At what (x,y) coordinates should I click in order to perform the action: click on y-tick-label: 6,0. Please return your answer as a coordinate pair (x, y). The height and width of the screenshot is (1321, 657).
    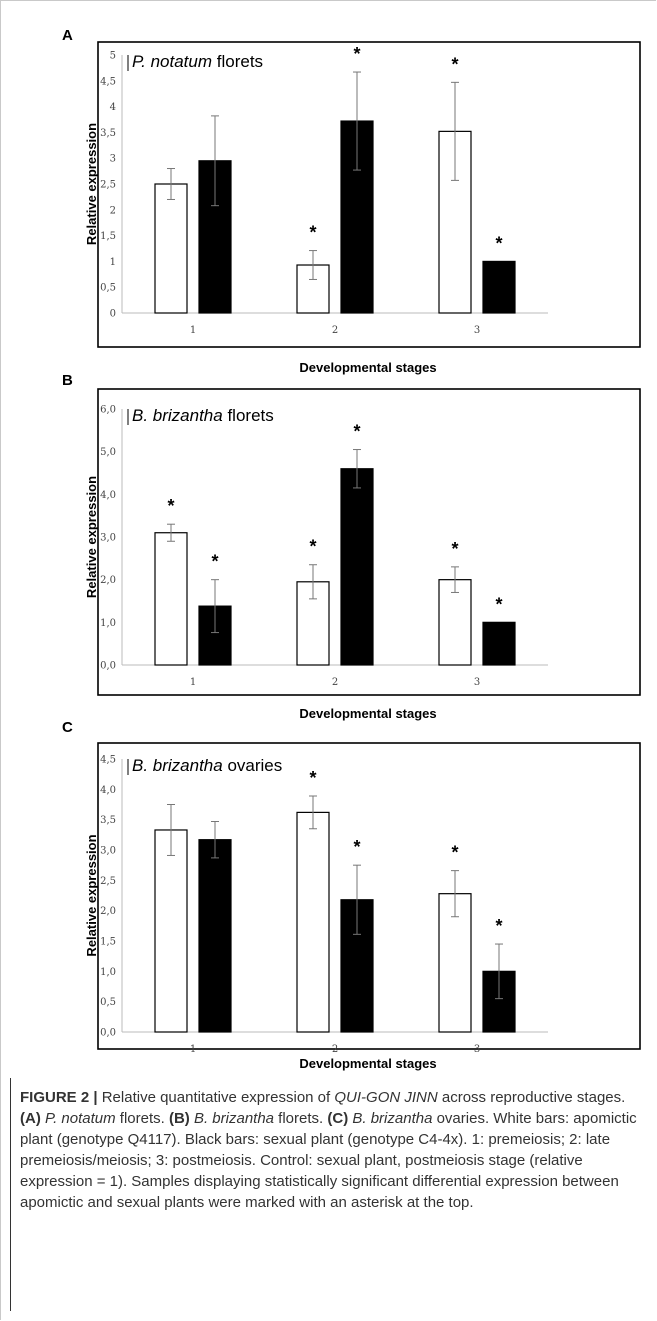
    Looking at the image, I should click on (108, 410).